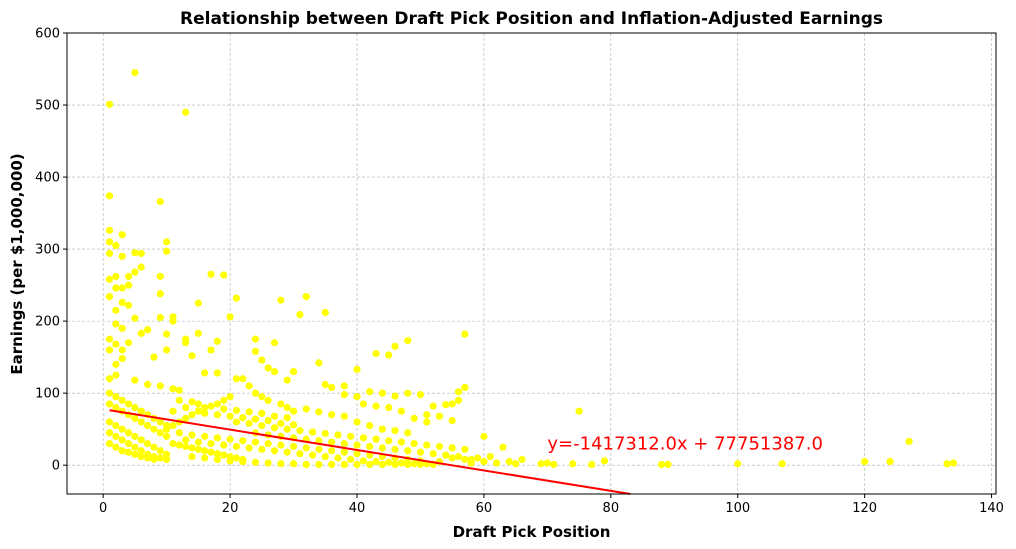  What do you see at coordinates (357, 508) in the screenshot?
I see `x-tick-label: 40` at bounding box center [357, 508].